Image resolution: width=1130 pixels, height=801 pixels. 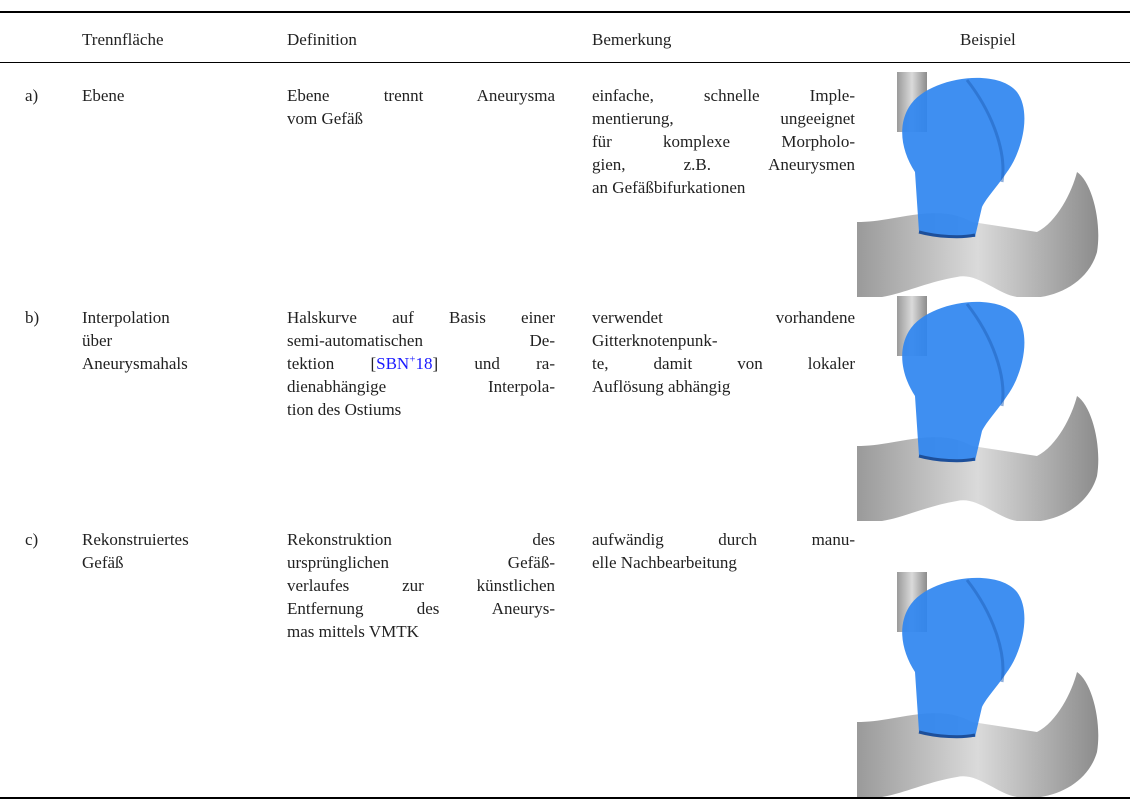 What do you see at coordinates (421, 562) in the screenshot?
I see `text-line: ursprünglichen Gefäß-` at bounding box center [421, 562].